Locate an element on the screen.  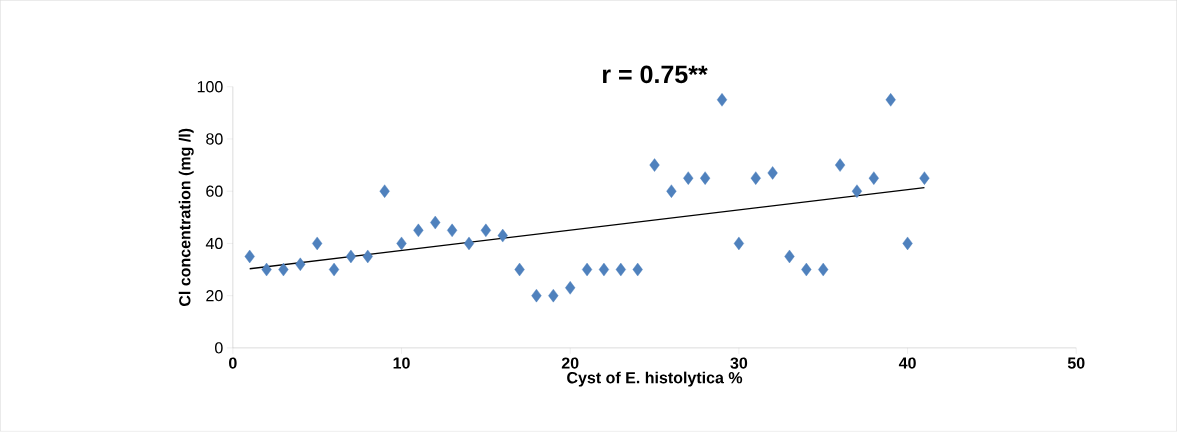
x-axis-title: Cyst of E. histolytica % is located at coordinates (655, 379).